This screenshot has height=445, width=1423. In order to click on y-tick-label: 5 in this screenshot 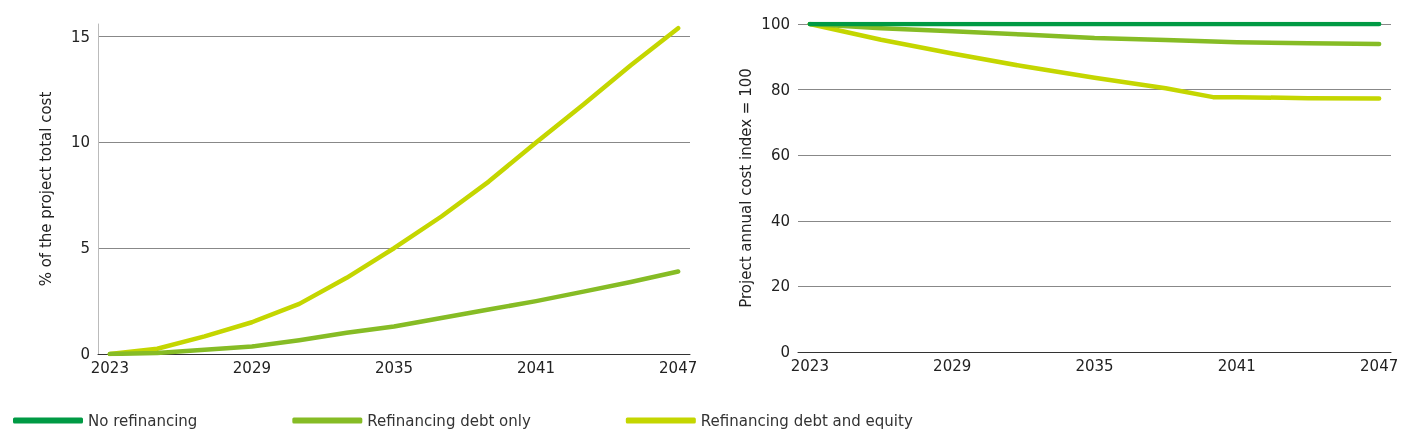, I will do `click(85, 248)`.